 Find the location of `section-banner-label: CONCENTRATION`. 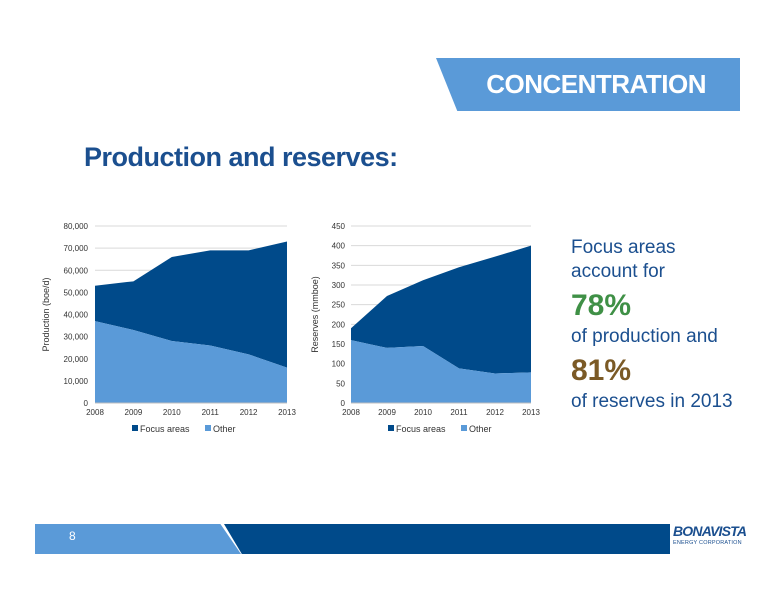

section-banner-label: CONCENTRATION is located at coordinates (596, 84).